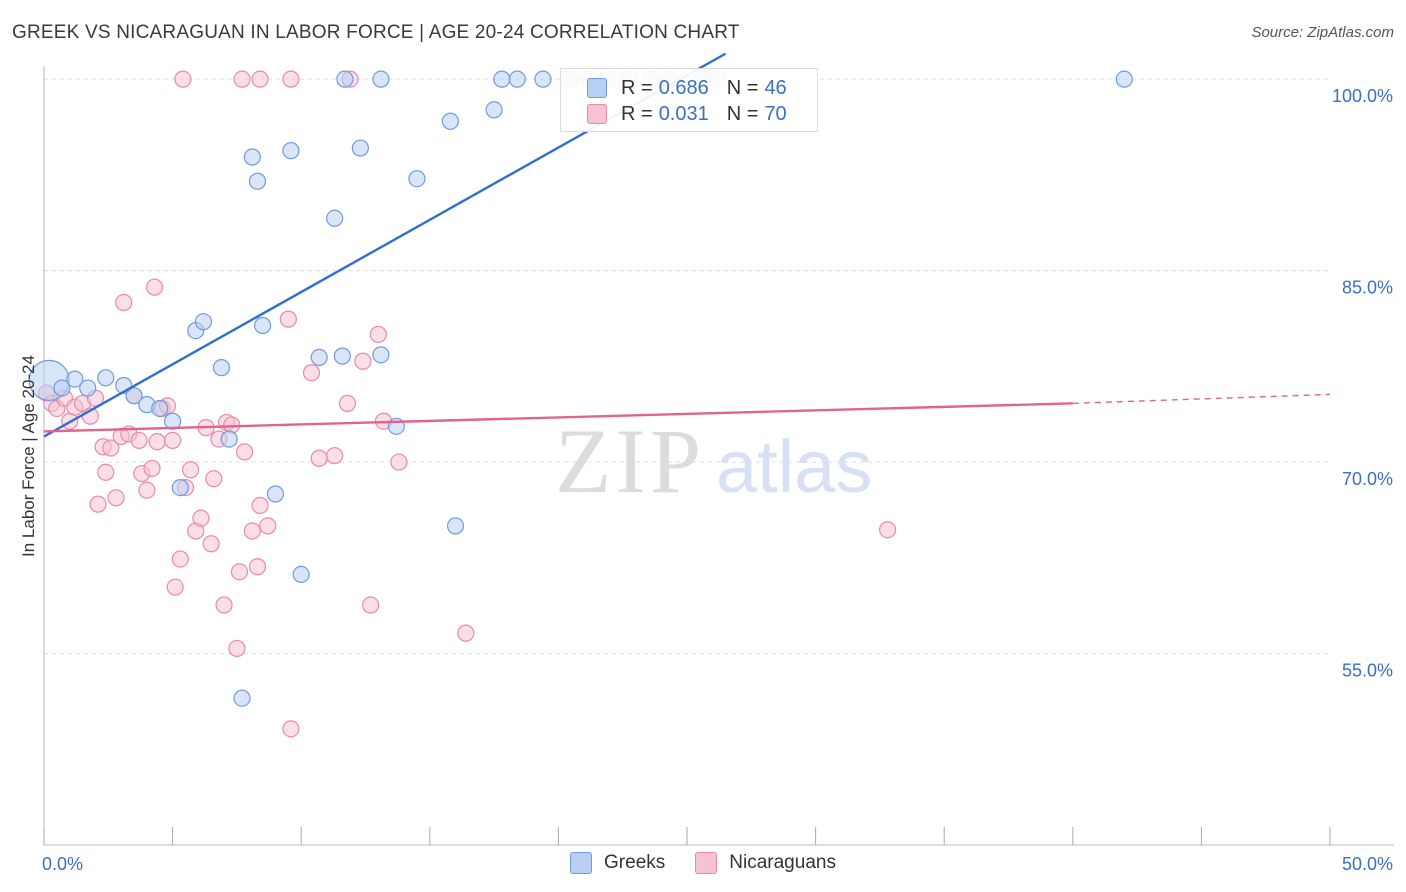 This screenshot has width=1406, height=892. I want to click on x-tick-label: 50.0%, so click(1367, 864).